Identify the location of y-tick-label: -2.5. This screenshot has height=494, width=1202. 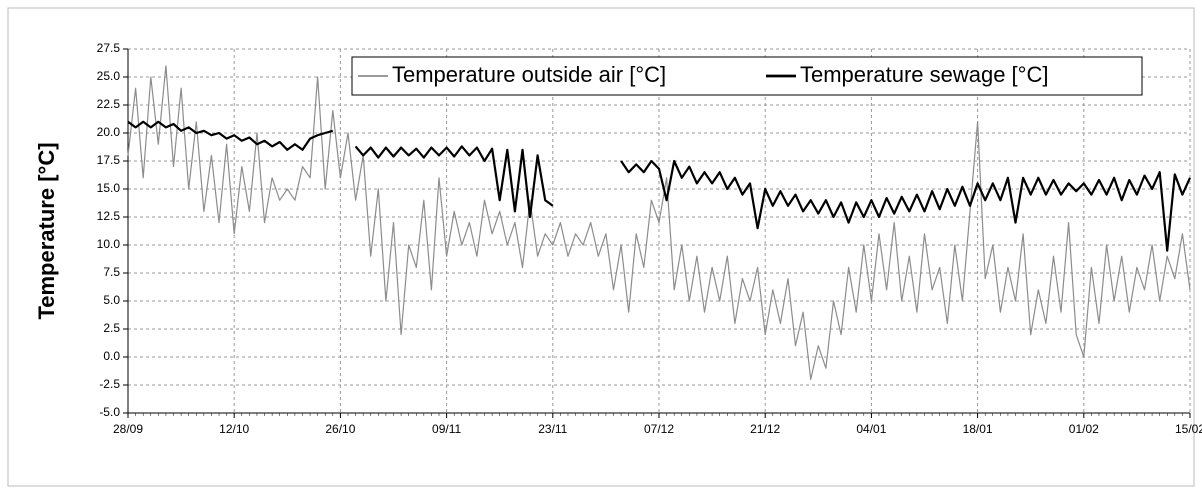
(109, 384).